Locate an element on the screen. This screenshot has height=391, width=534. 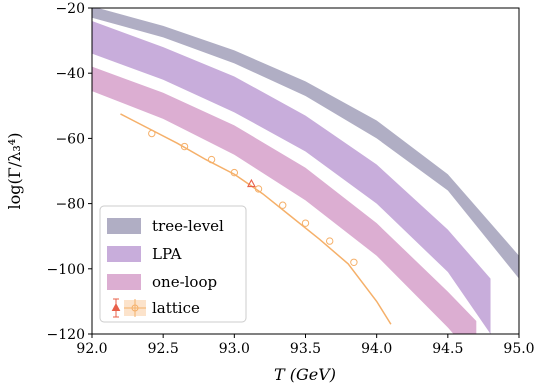
legend-swatch-lattice is located at coordinates (128, 308).